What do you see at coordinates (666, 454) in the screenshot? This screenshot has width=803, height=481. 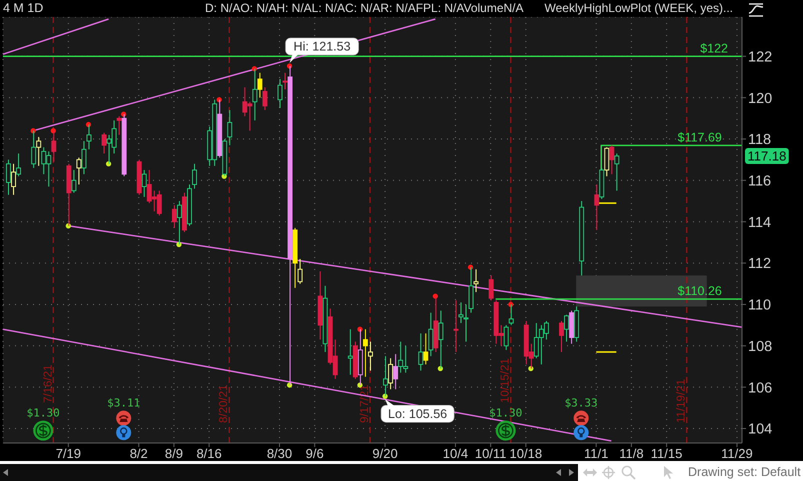 I see `x-tick-label: 11/15` at bounding box center [666, 454].